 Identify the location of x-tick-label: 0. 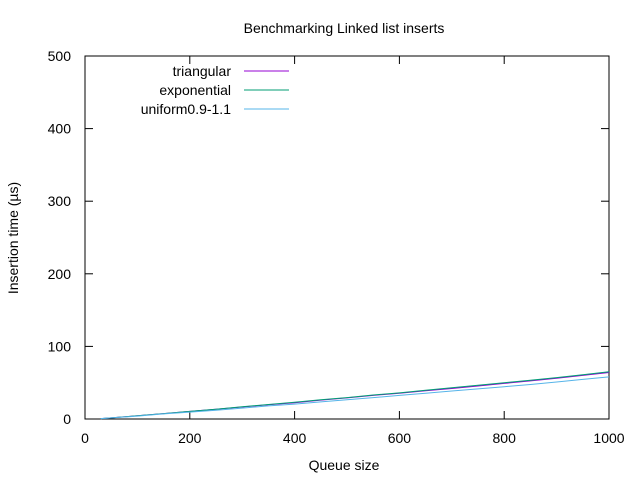
(85, 438).